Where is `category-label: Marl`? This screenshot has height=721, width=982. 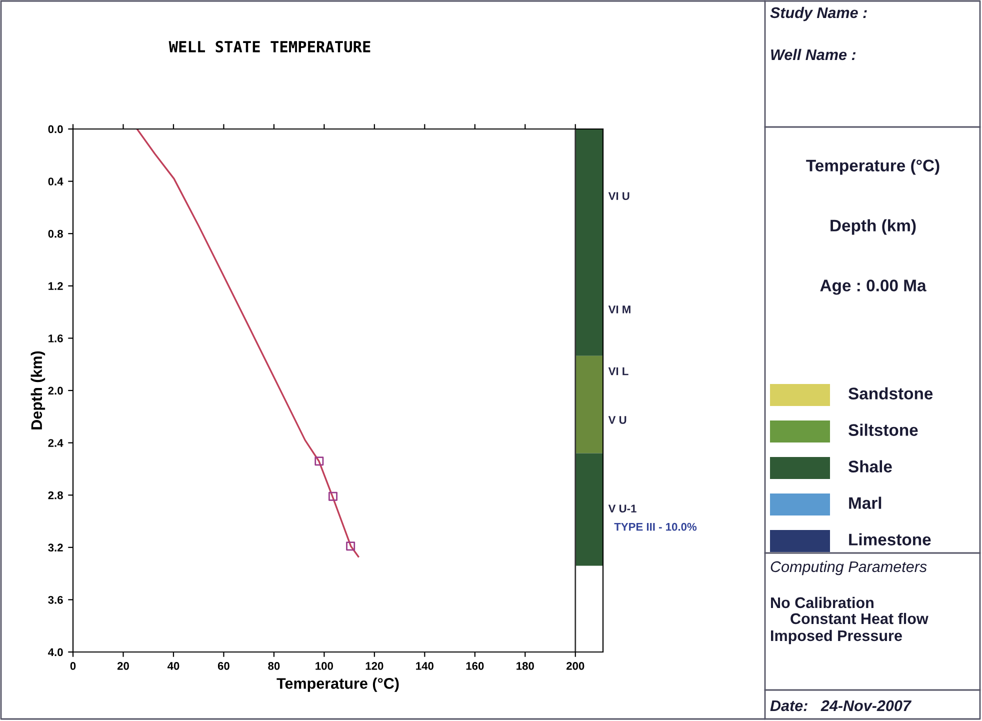 category-label: Marl is located at coordinates (865, 502).